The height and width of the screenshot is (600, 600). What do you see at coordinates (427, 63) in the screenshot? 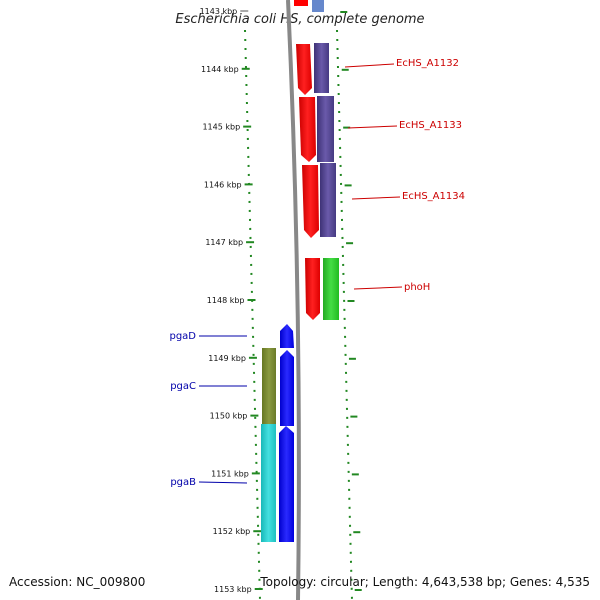
I see `label-echs-a1132: EcHS_A1132` at bounding box center [427, 63].